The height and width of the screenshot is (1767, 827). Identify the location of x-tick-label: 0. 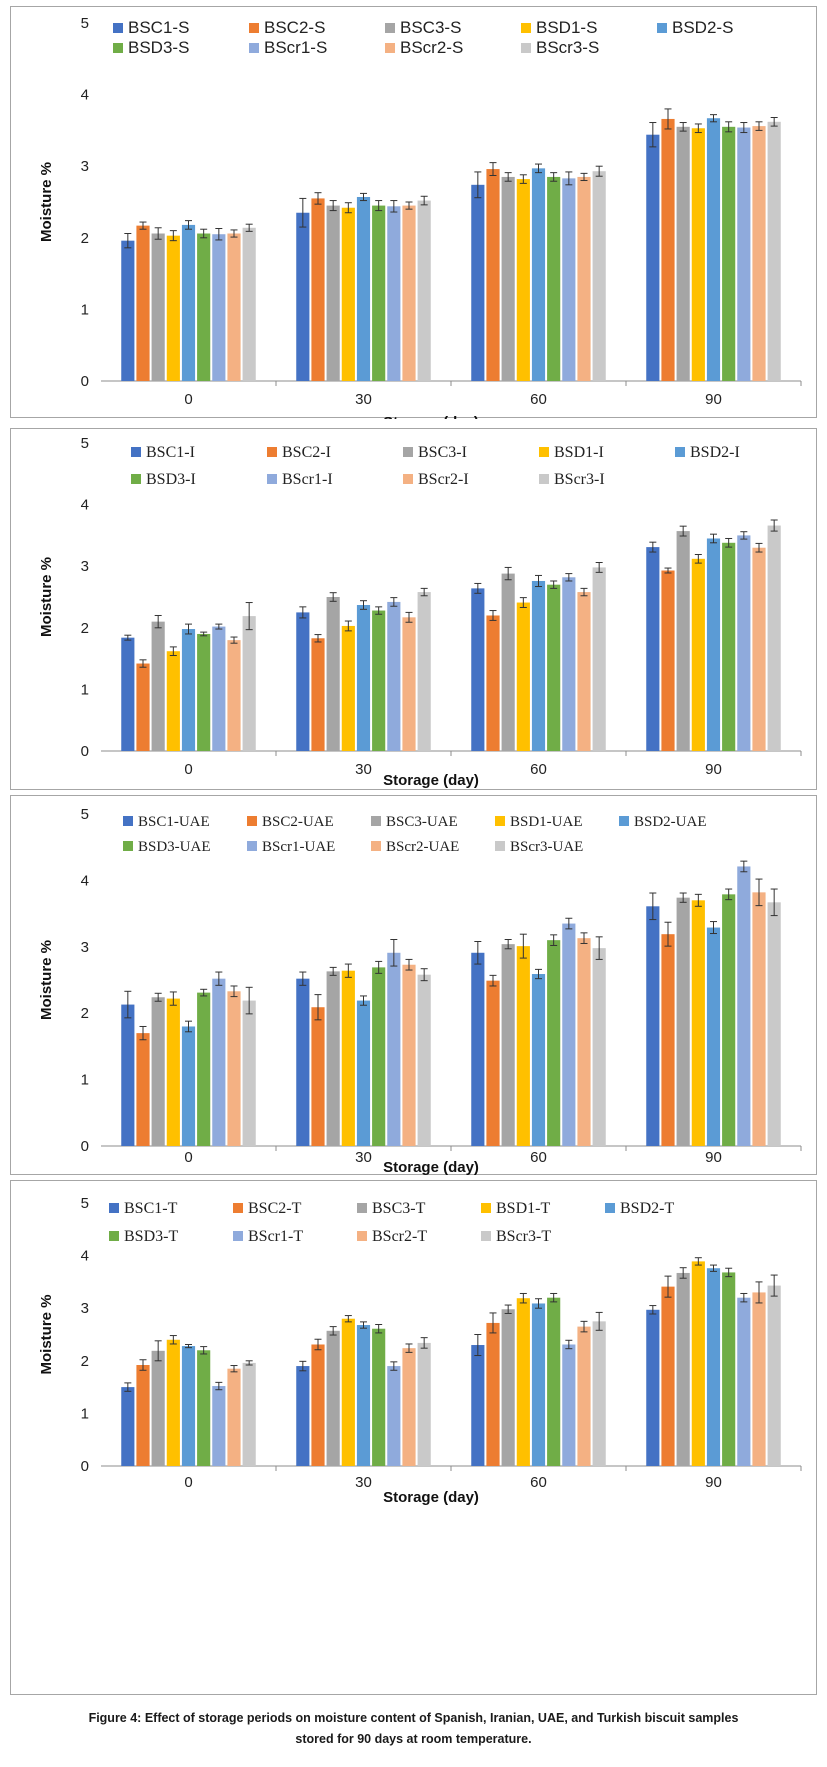
(188, 399).